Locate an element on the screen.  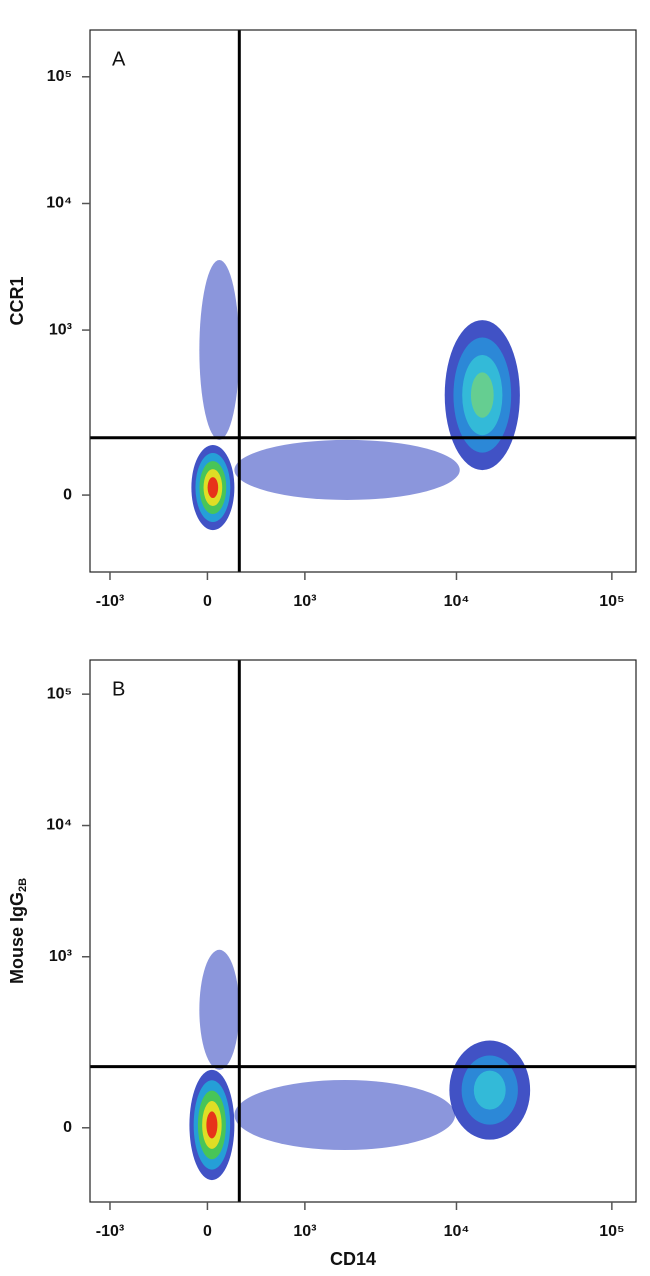
x-axis-label: CD14 is located at coordinates (353, 1259).